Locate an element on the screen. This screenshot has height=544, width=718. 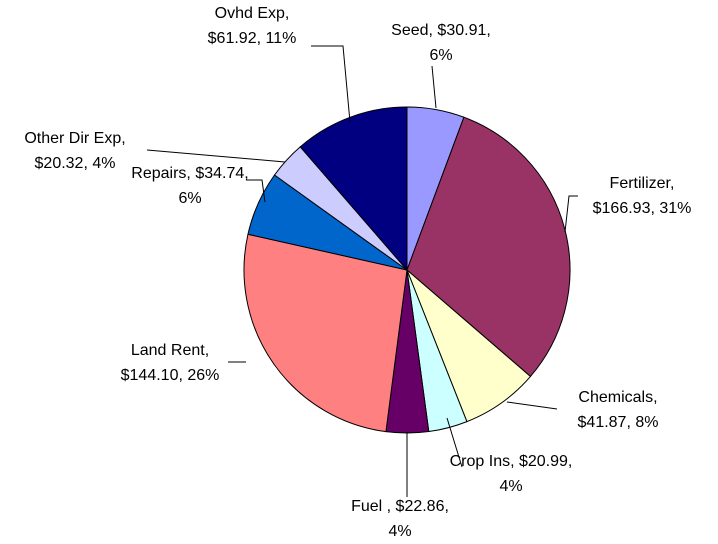
data-label: Land Rent, $144.10, 26% is located at coordinates (170, 363).